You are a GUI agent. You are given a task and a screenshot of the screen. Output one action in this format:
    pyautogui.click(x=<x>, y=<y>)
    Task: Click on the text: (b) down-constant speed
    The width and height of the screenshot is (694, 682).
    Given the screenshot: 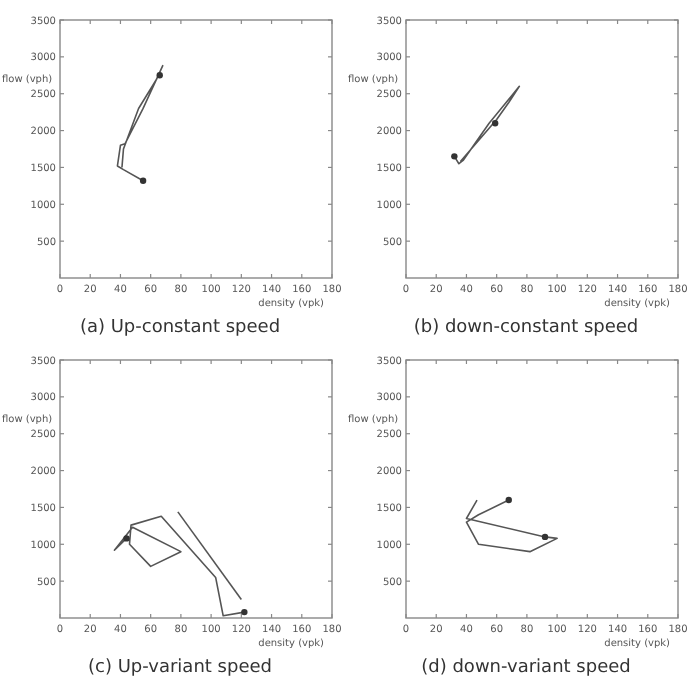 What is the action you would take?
    pyautogui.click(x=526, y=328)
    